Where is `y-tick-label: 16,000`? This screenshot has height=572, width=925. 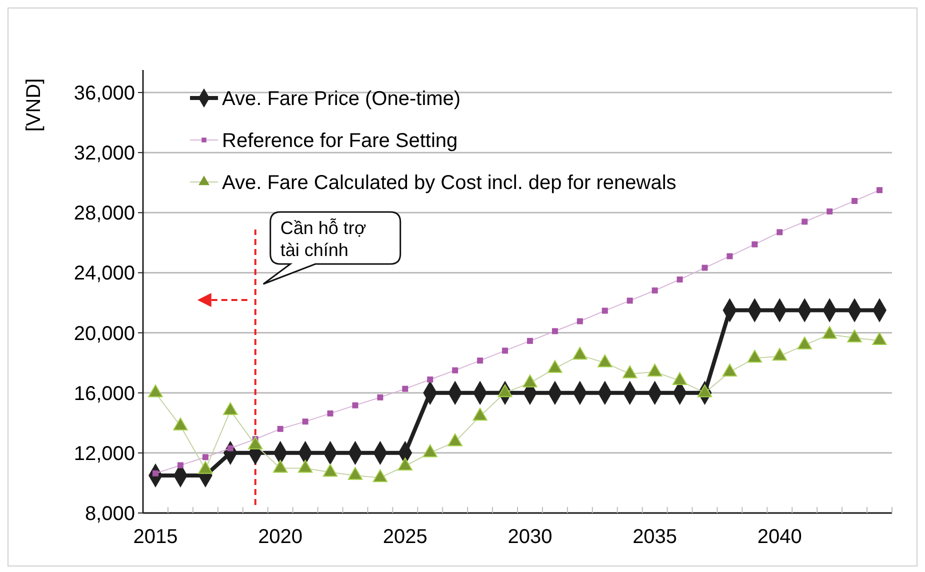
y-tick-label: 16,000 is located at coordinates (104, 393).